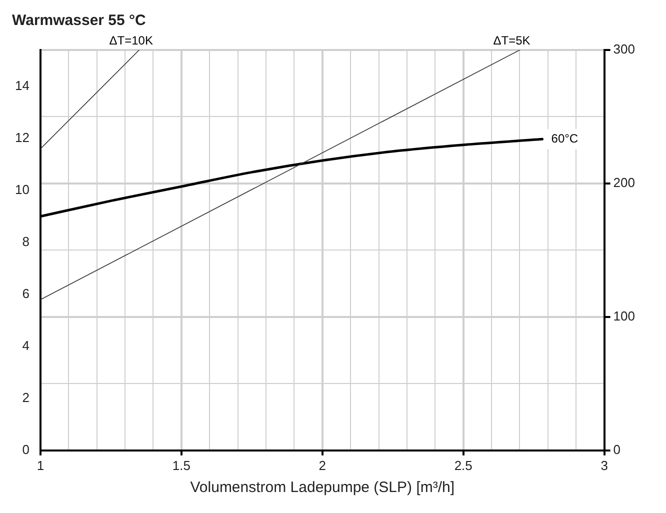 Image resolution: width=666 pixels, height=513 pixels. Describe the element at coordinates (40, 465) in the screenshot. I see `x-tick-label: 1` at that location.